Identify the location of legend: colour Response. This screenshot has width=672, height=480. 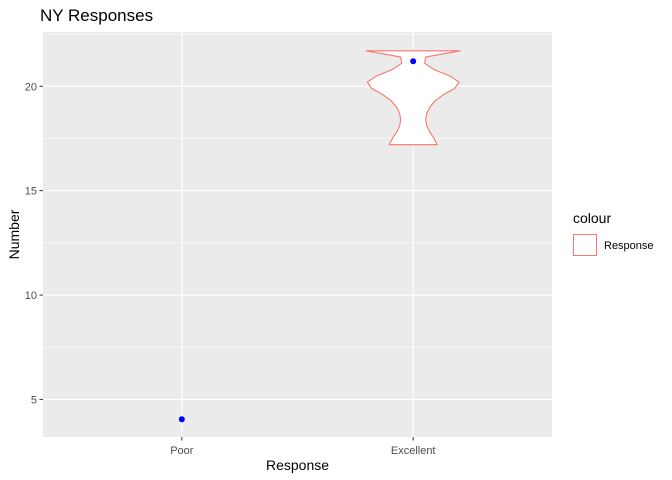
(613, 233).